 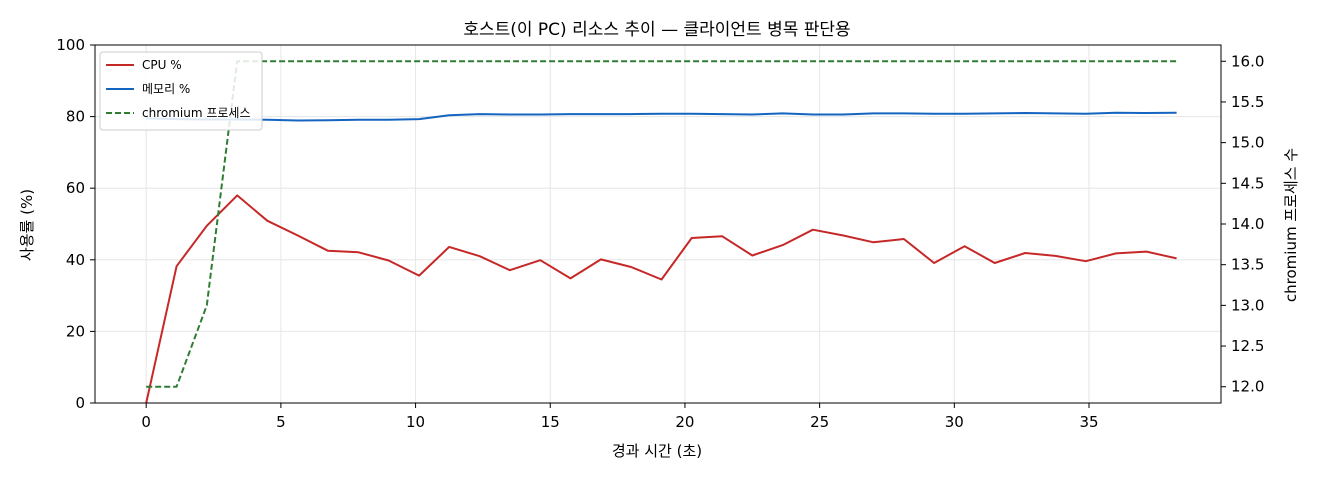 What do you see at coordinates (281, 422) in the screenshot?
I see `x-tick-label: 5` at bounding box center [281, 422].